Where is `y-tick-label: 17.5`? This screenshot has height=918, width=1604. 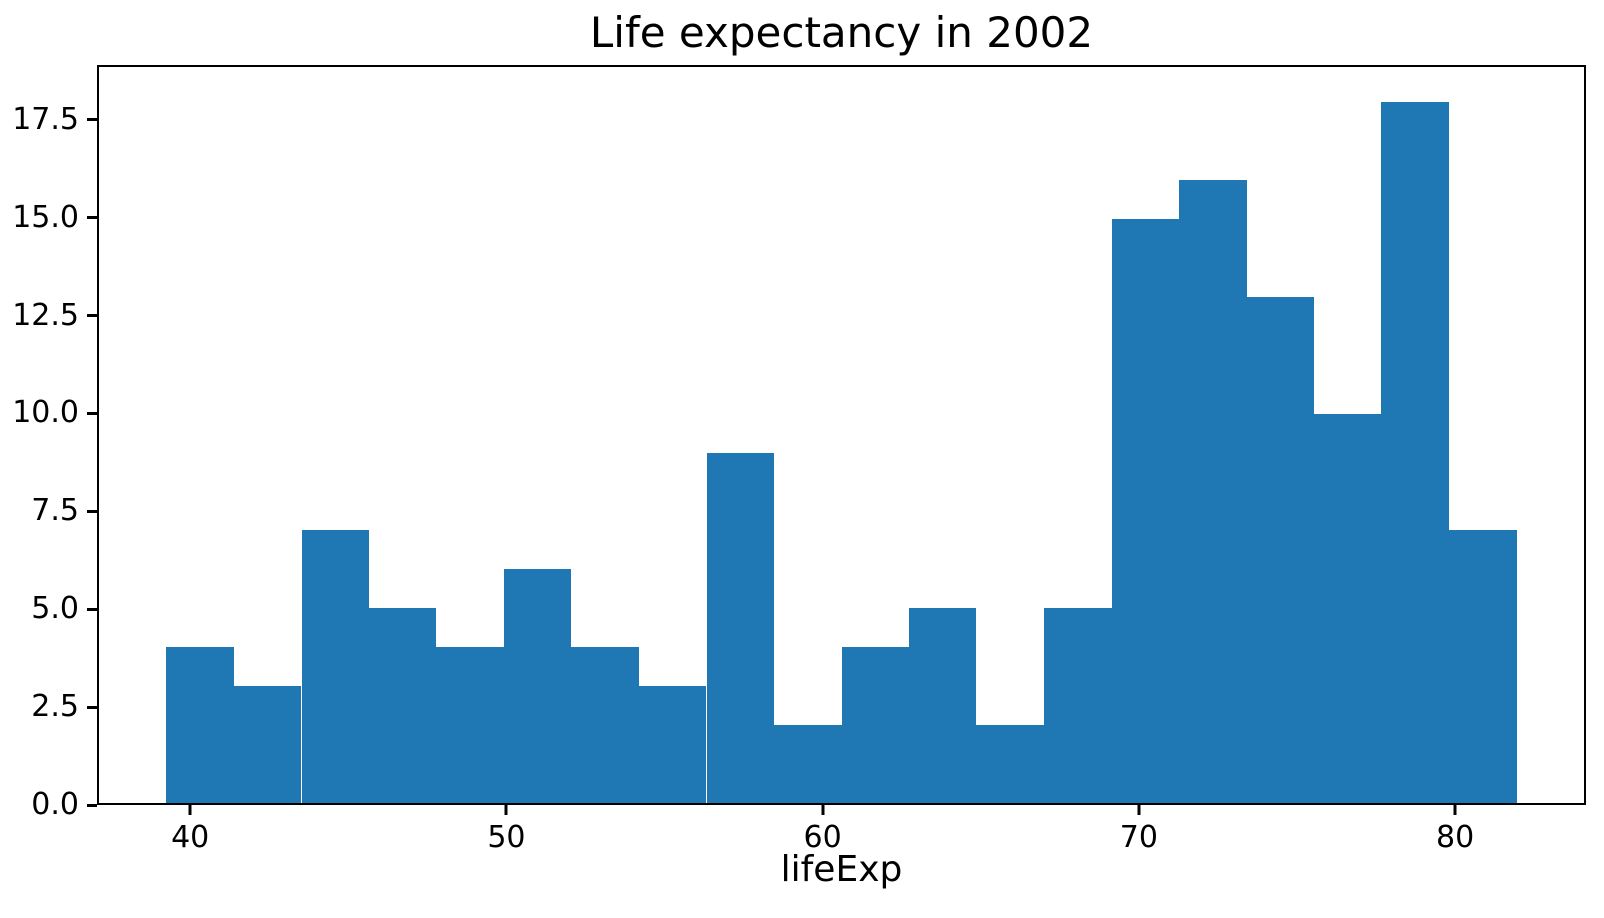
y-tick-label: 17.5 is located at coordinates (45, 119).